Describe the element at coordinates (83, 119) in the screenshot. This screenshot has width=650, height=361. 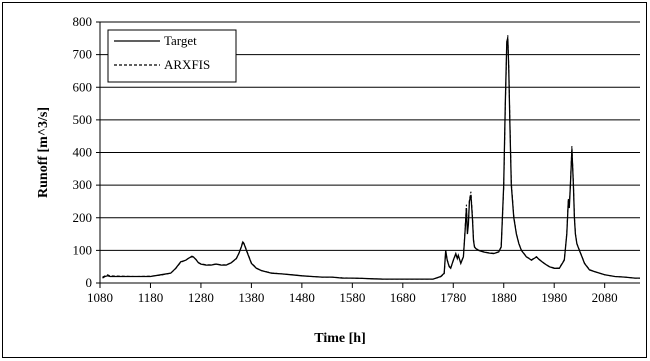
I see `y-tick-label-500: 500` at that location.